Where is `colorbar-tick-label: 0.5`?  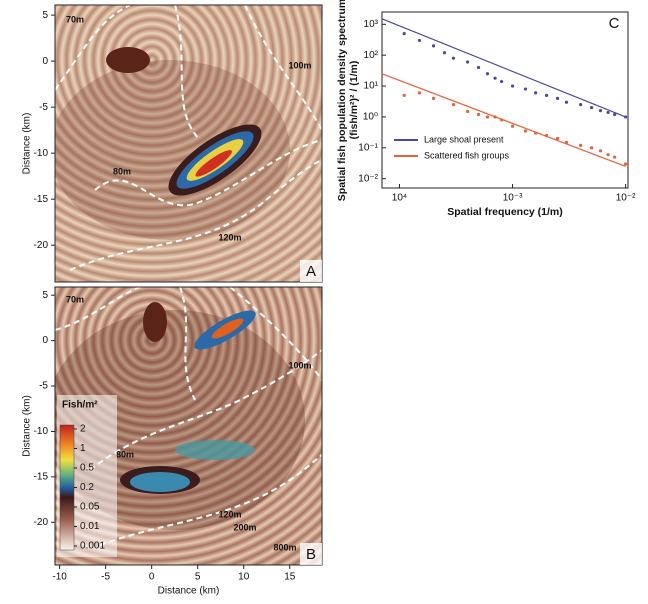
colorbar-tick-label: 0.5 is located at coordinates (87, 468).